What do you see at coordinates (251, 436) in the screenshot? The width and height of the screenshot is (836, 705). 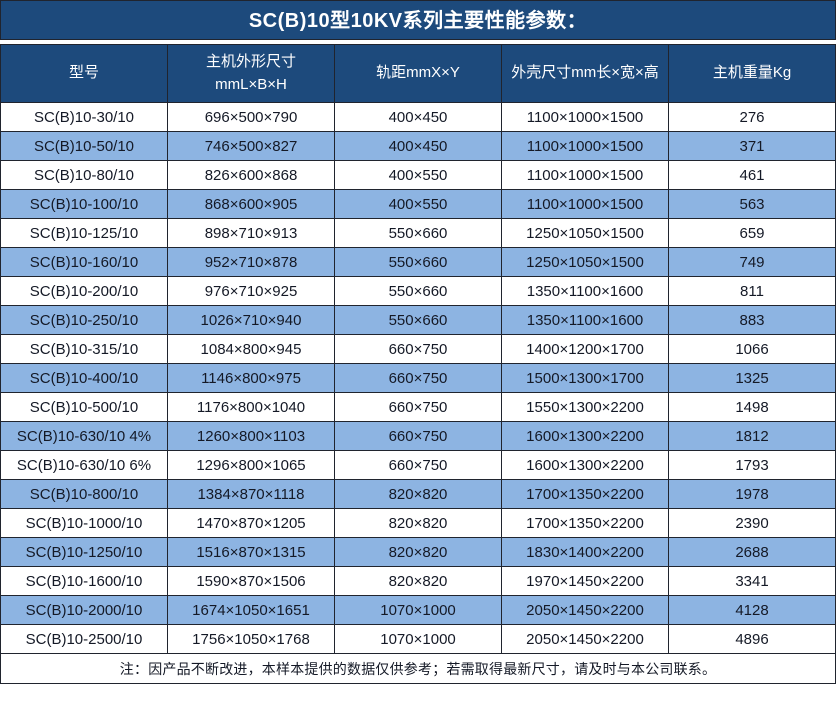 I see `value-cell: 1260×800×1103` at bounding box center [251, 436].